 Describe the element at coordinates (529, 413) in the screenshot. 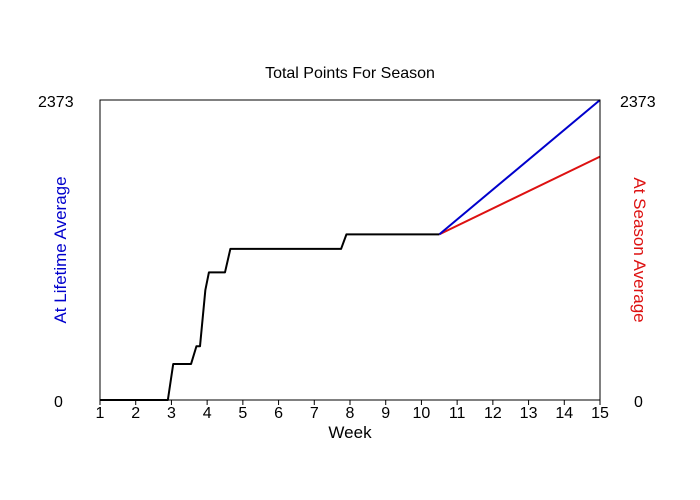

I see `x-tick-label: 13` at that location.